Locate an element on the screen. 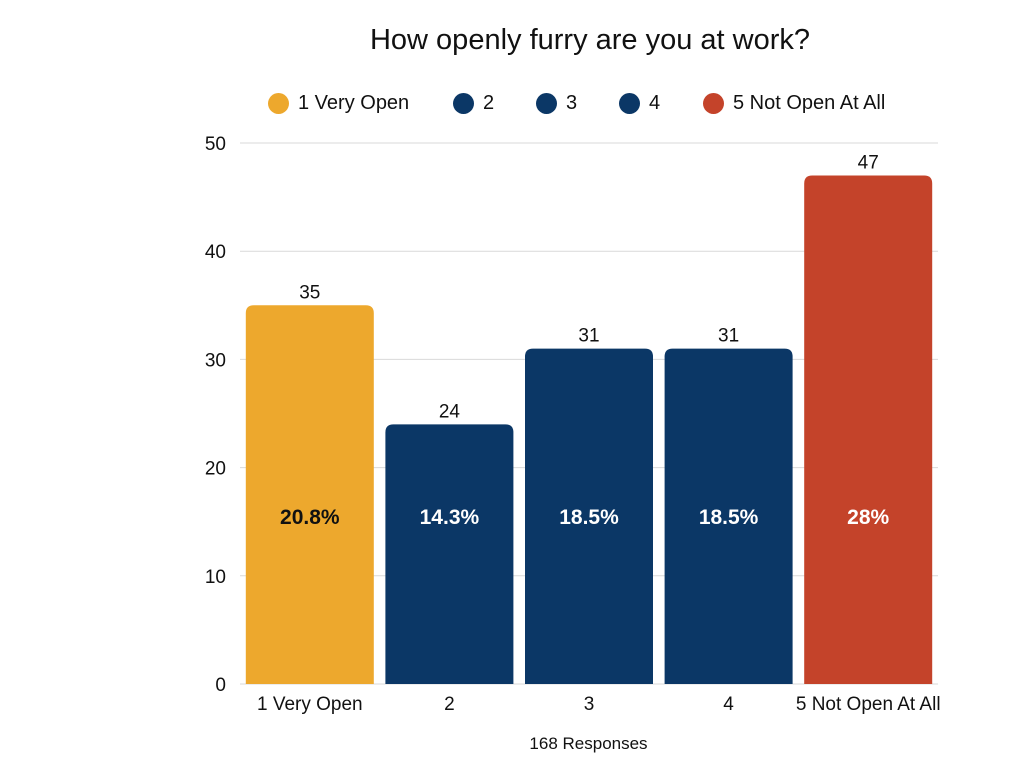 This screenshot has width=1024, height=768. legend-item: 3 is located at coordinates (556, 103).